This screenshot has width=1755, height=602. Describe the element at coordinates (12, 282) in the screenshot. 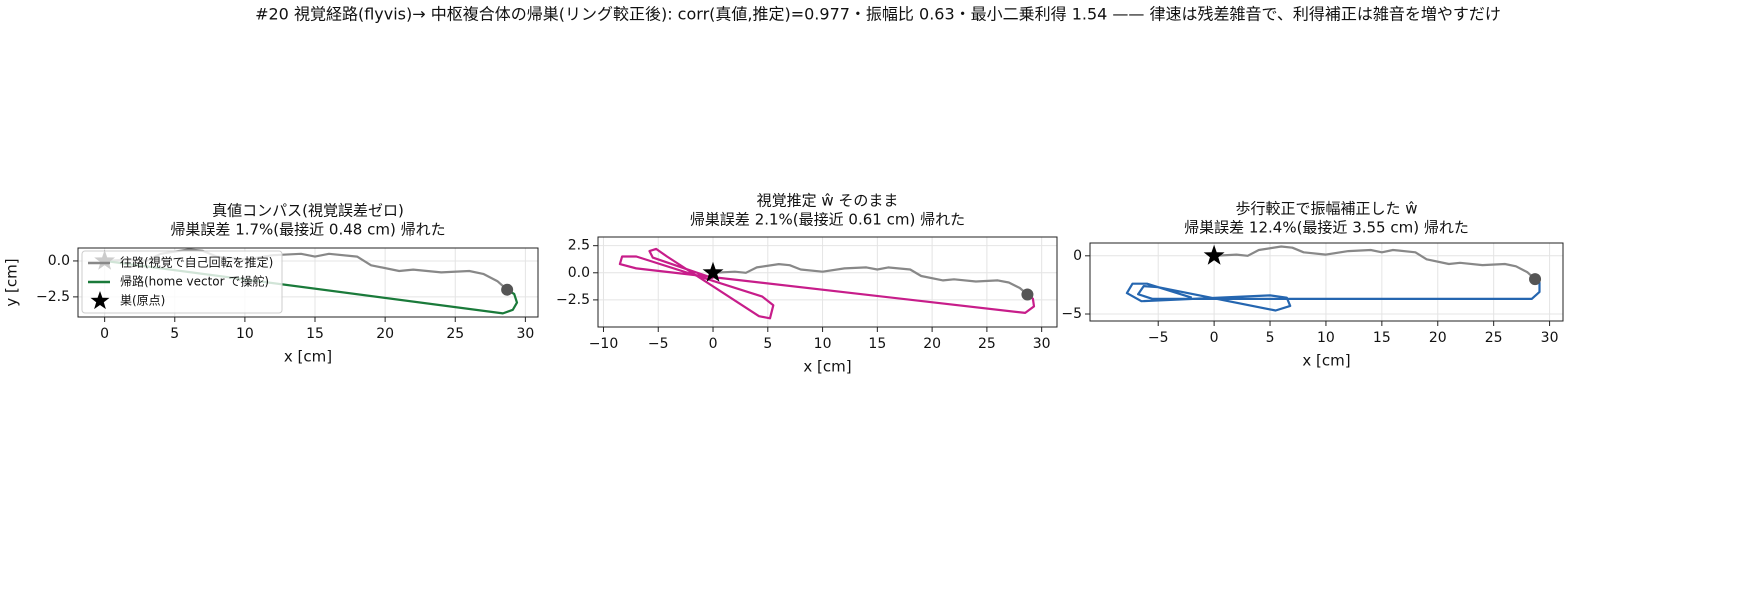

I see `y-axis-label: y [cm]` at that location.